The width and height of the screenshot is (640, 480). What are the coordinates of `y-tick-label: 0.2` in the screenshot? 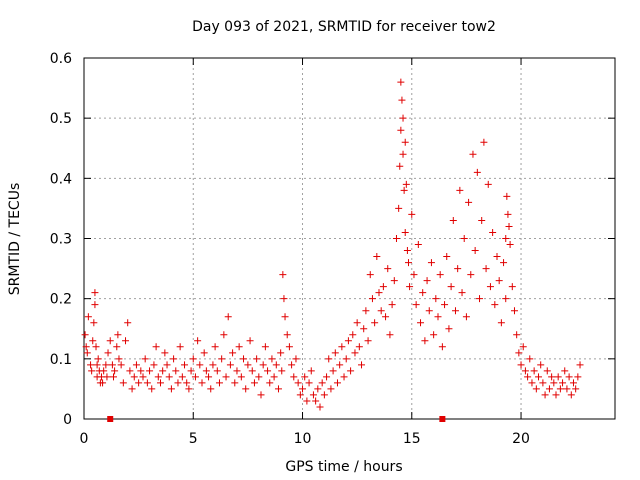 It's located at (61, 300).